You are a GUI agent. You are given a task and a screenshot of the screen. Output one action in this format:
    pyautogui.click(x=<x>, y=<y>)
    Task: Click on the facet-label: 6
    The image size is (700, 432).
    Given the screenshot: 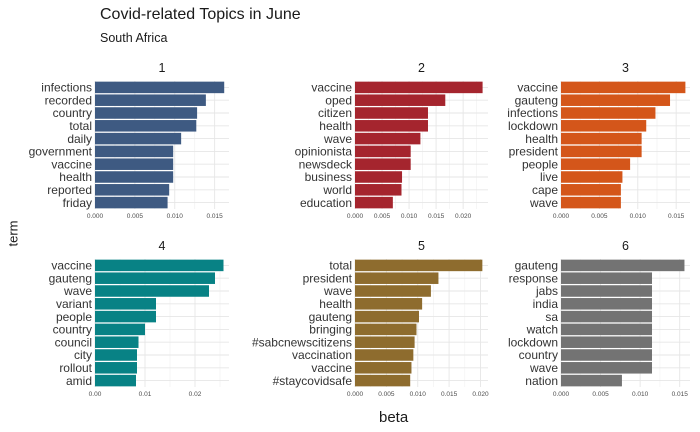 What is the action you would take?
    pyautogui.click(x=625, y=246)
    